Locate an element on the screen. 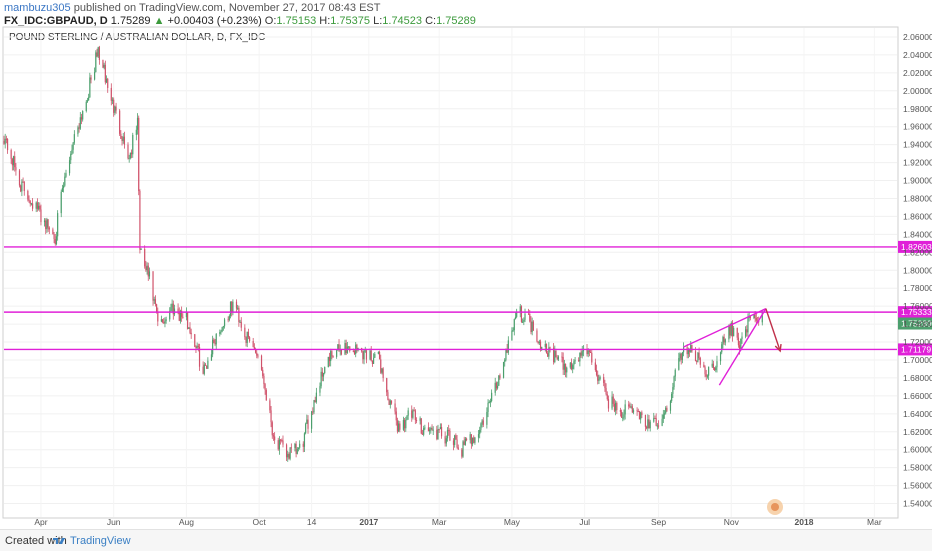 Image resolution: width=932 pixels, height=551 pixels. y-tick-label: 1.92000 is located at coordinates (917, 163).